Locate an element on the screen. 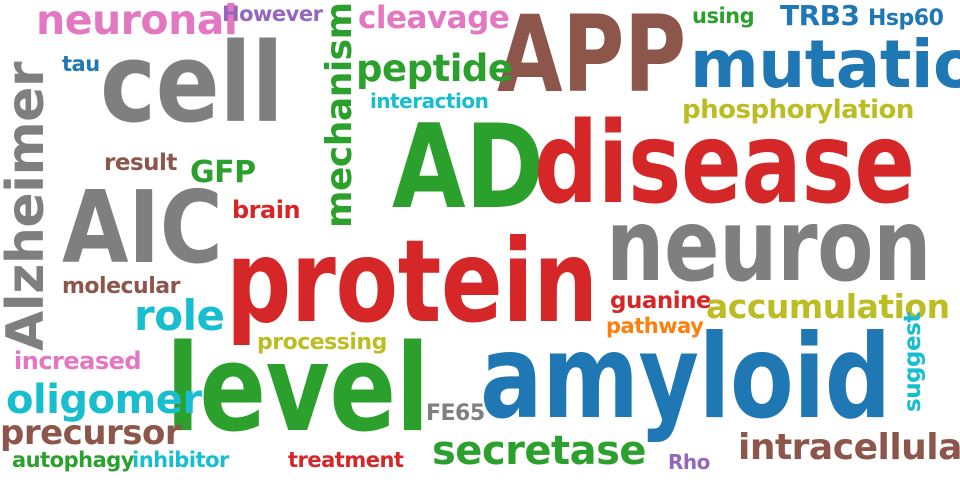  word-peptide: peptide is located at coordinates (434, 68).